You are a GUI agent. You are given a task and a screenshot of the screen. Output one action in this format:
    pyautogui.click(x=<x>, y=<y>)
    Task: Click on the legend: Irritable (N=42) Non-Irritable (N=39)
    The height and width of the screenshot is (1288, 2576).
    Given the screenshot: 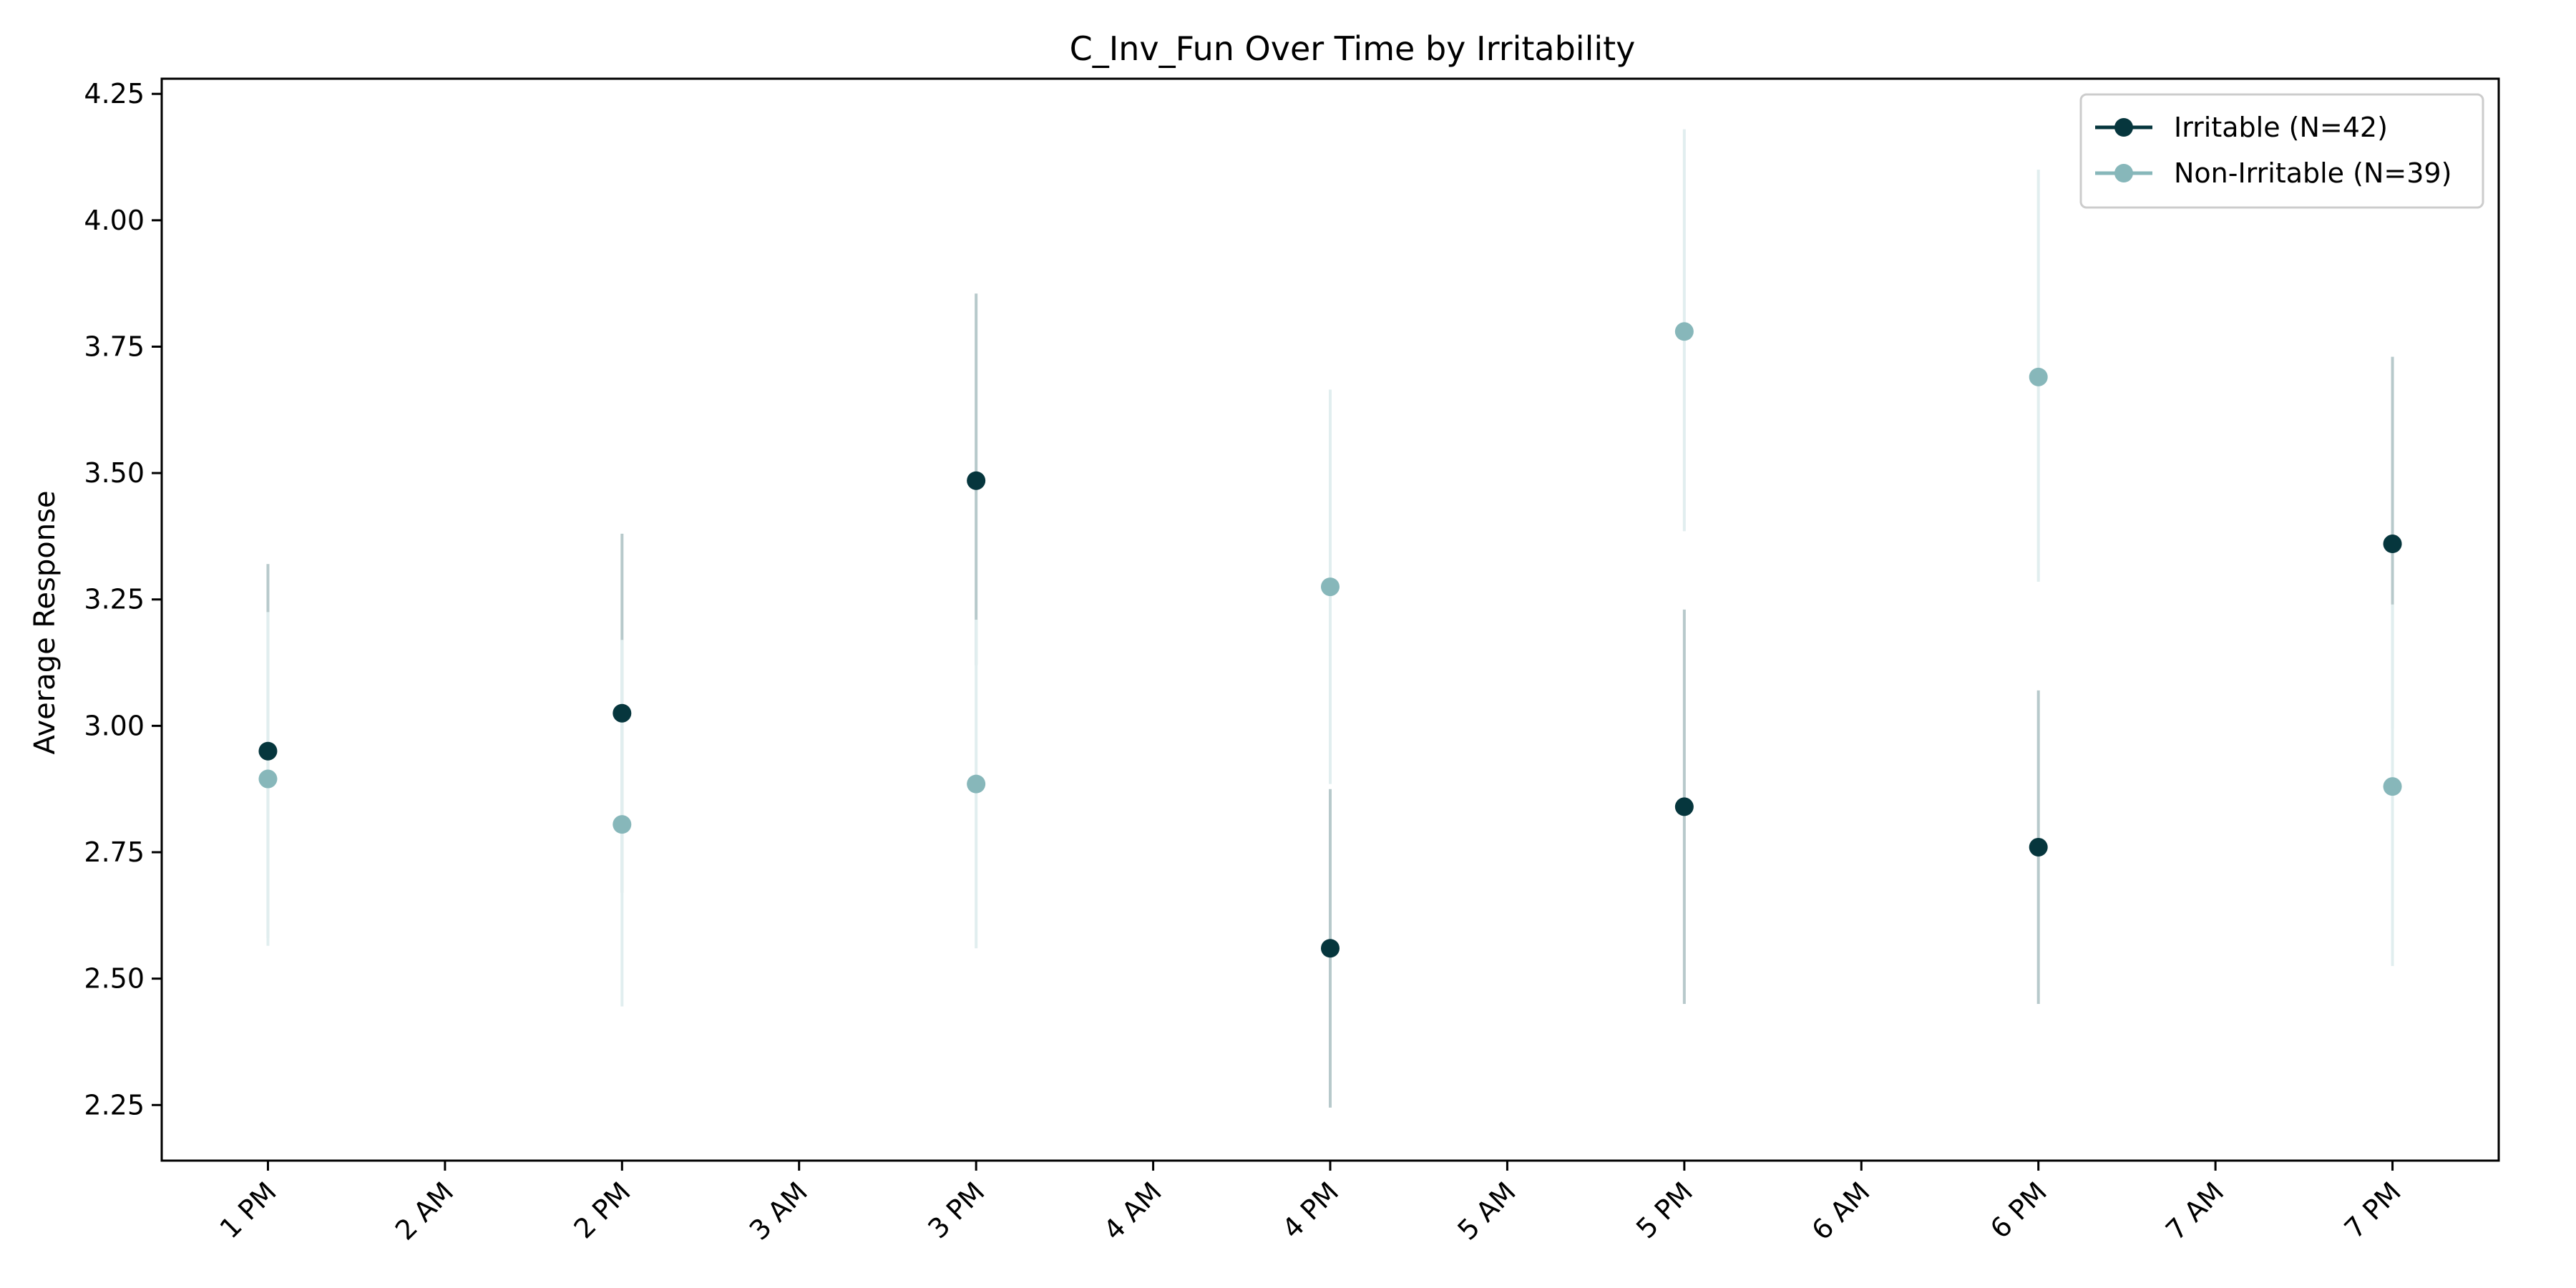 What is the action you would take?
    pyautogui.click(x=2281, y=151)
    